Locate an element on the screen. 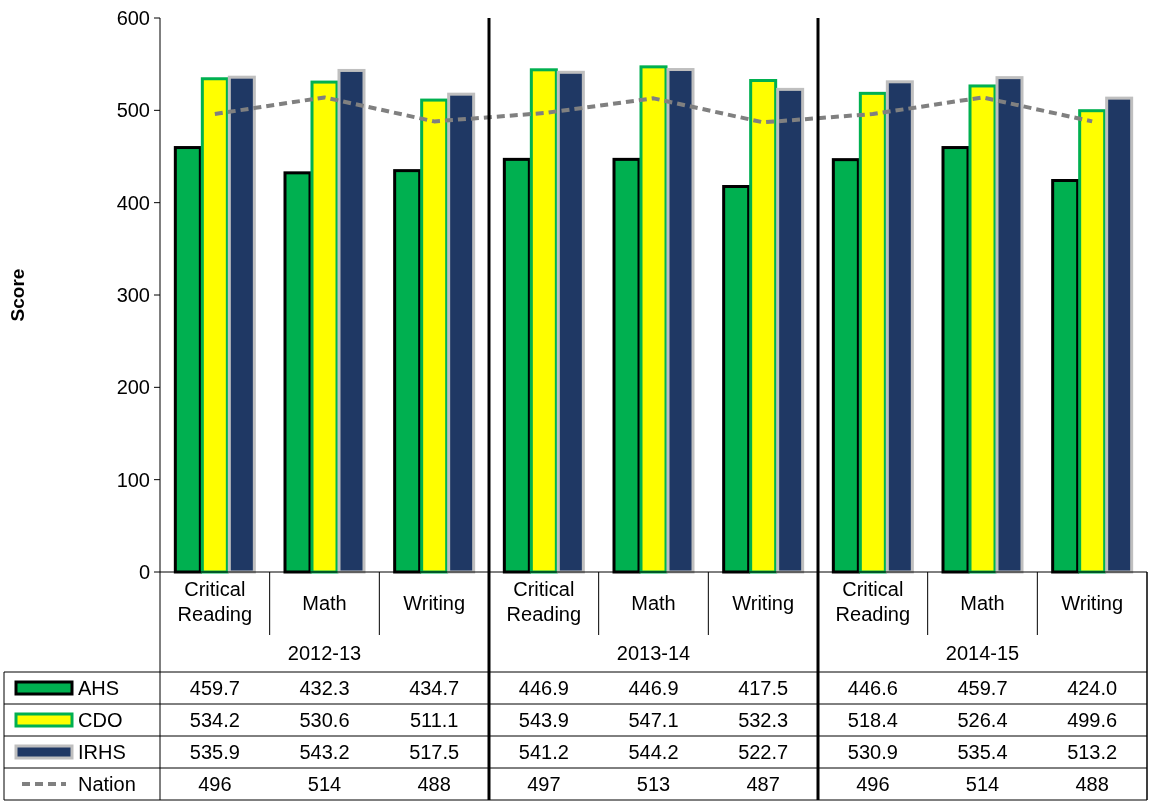 The image size is (1149, 811). y-tick-label: 500 is located at coordinates (133, 110).